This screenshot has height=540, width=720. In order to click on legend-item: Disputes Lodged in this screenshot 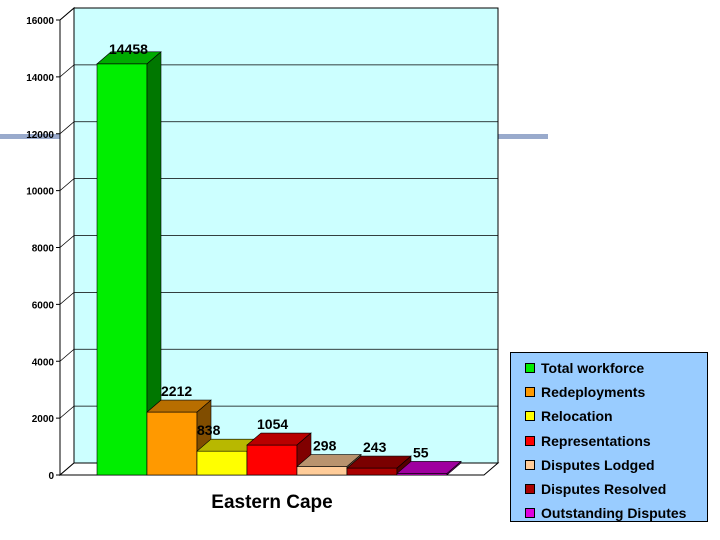, I will do `click(616, 465)`.